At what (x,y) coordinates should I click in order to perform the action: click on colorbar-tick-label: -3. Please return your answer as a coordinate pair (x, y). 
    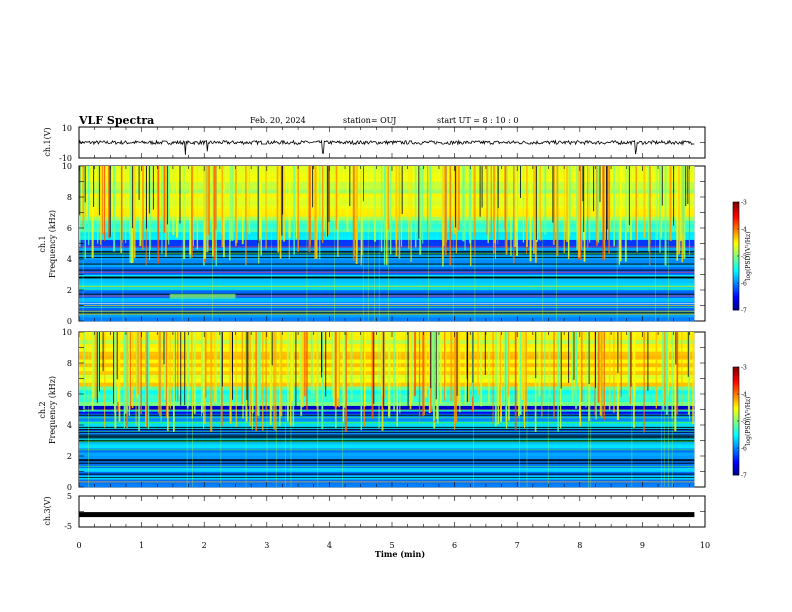
    Looking at the image, I should click on (744, 203).